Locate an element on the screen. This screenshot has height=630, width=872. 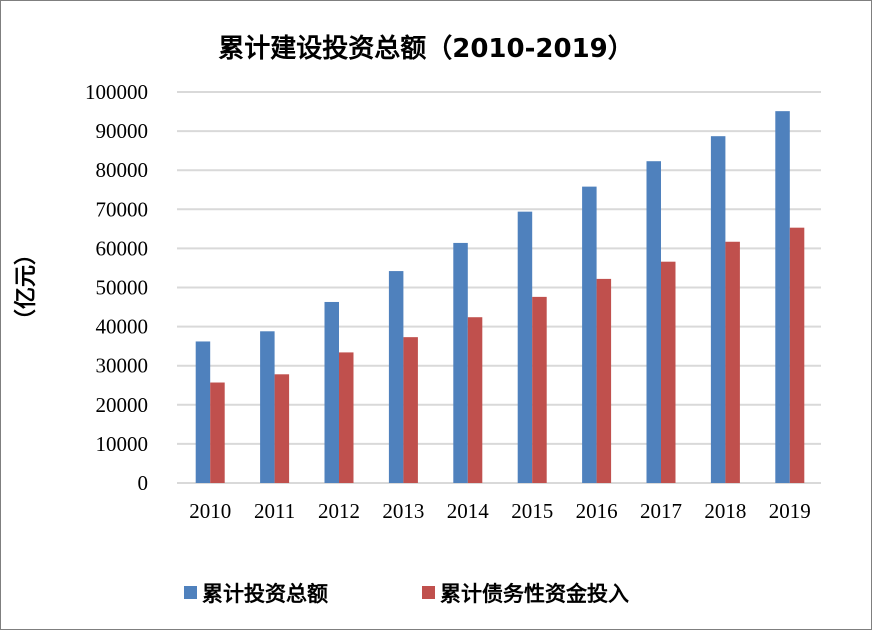
bar-1-2019 is located at coordinates (782, 297).